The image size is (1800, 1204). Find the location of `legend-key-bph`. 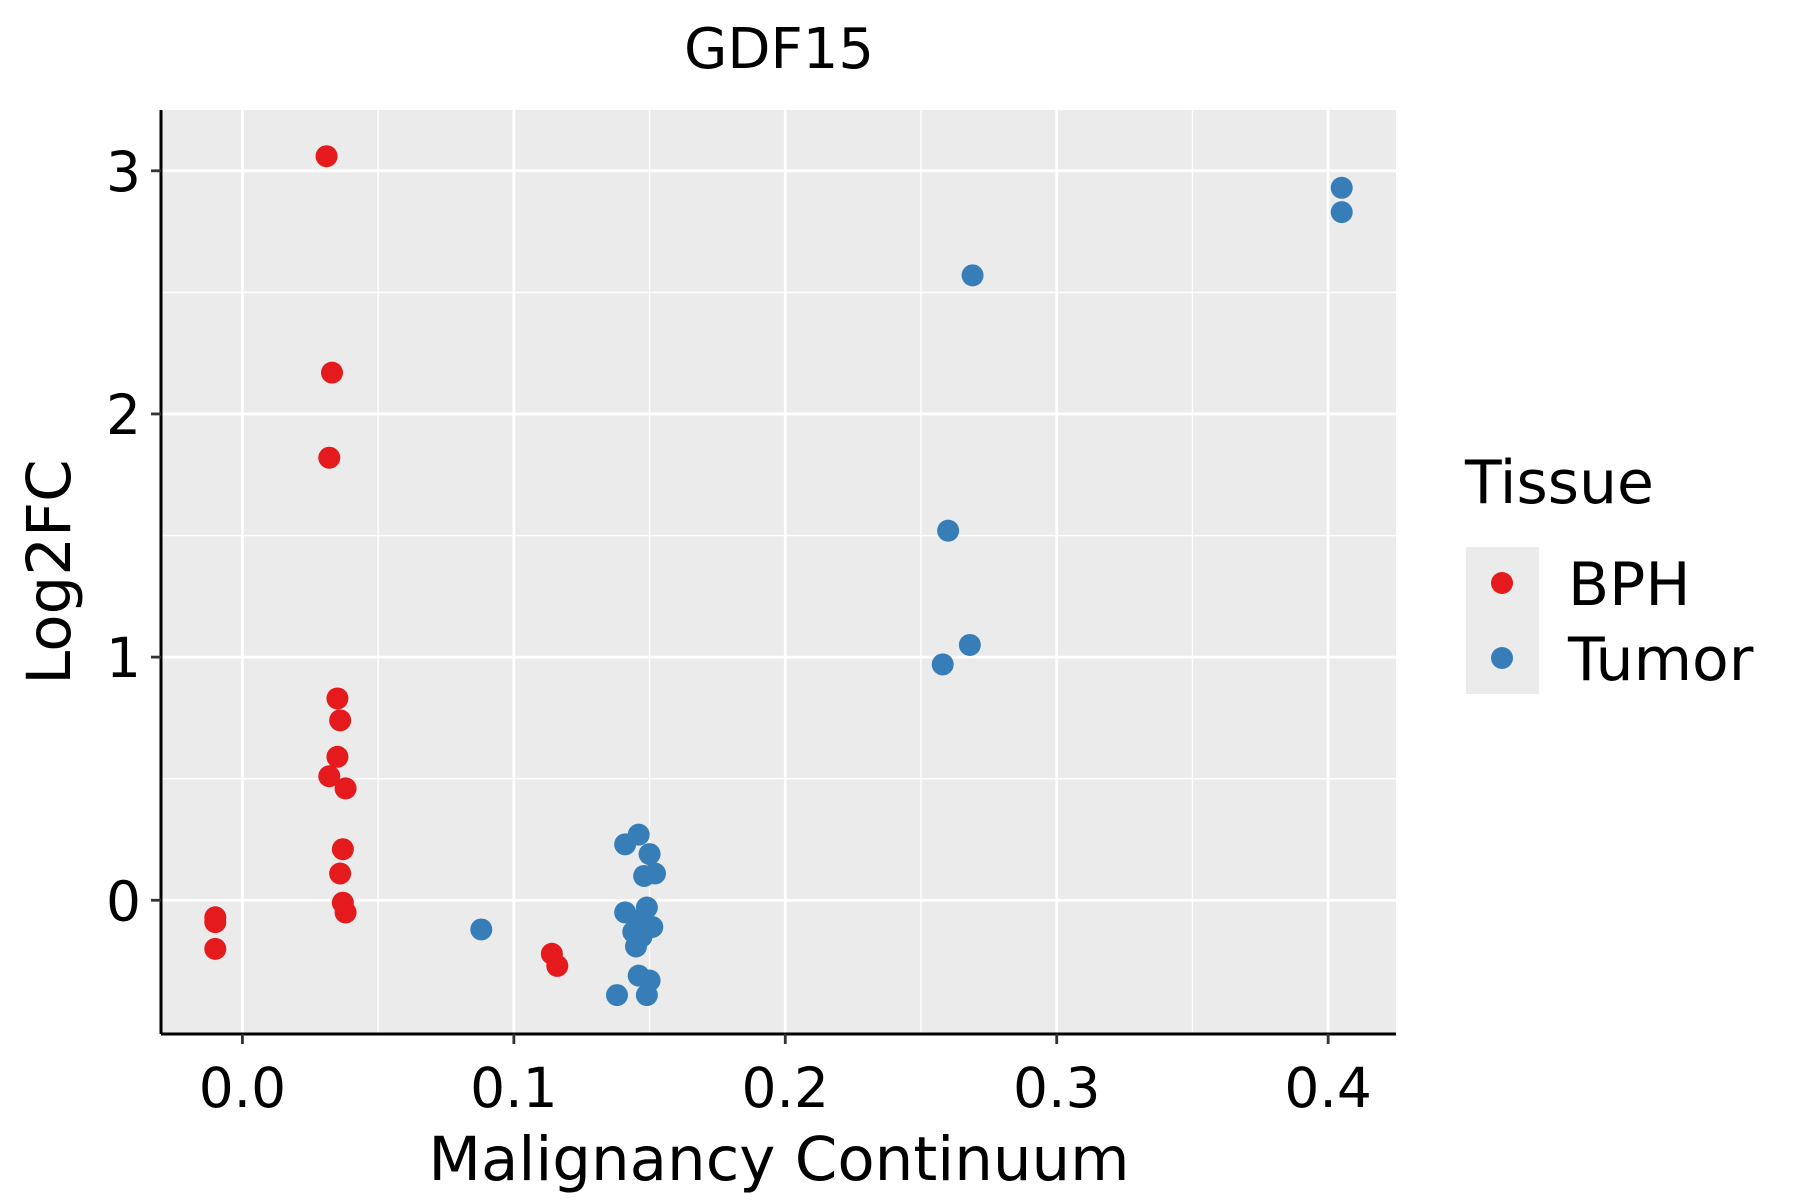

legend-key-bph is located at coordinates (1502, 583).